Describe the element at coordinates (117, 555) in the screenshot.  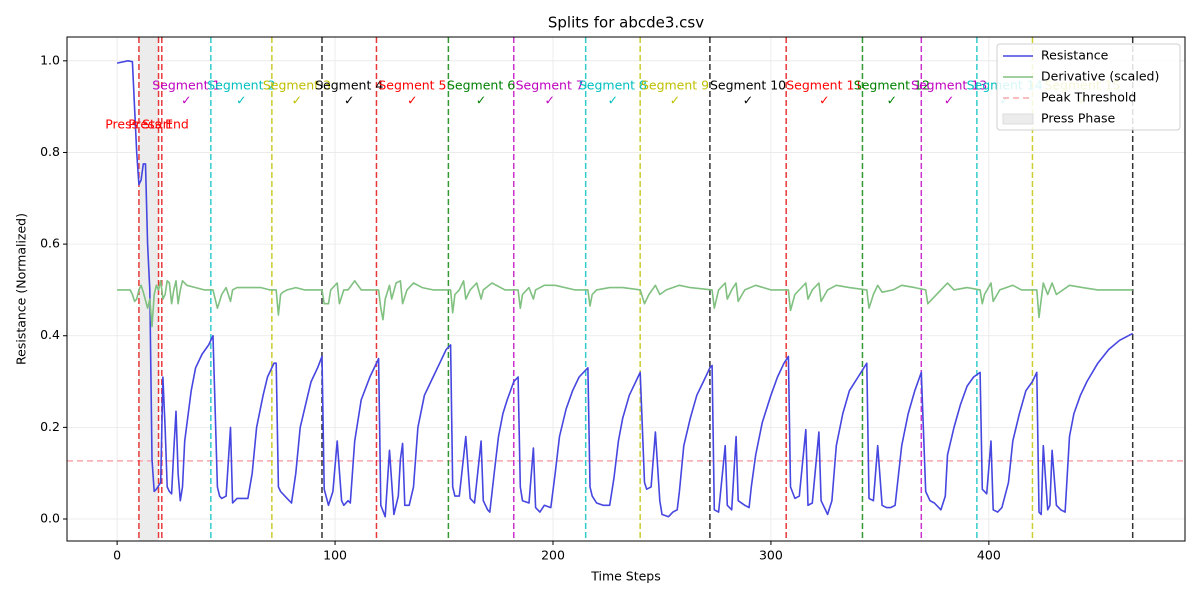
I see `x-tick-label: 0` at that location.